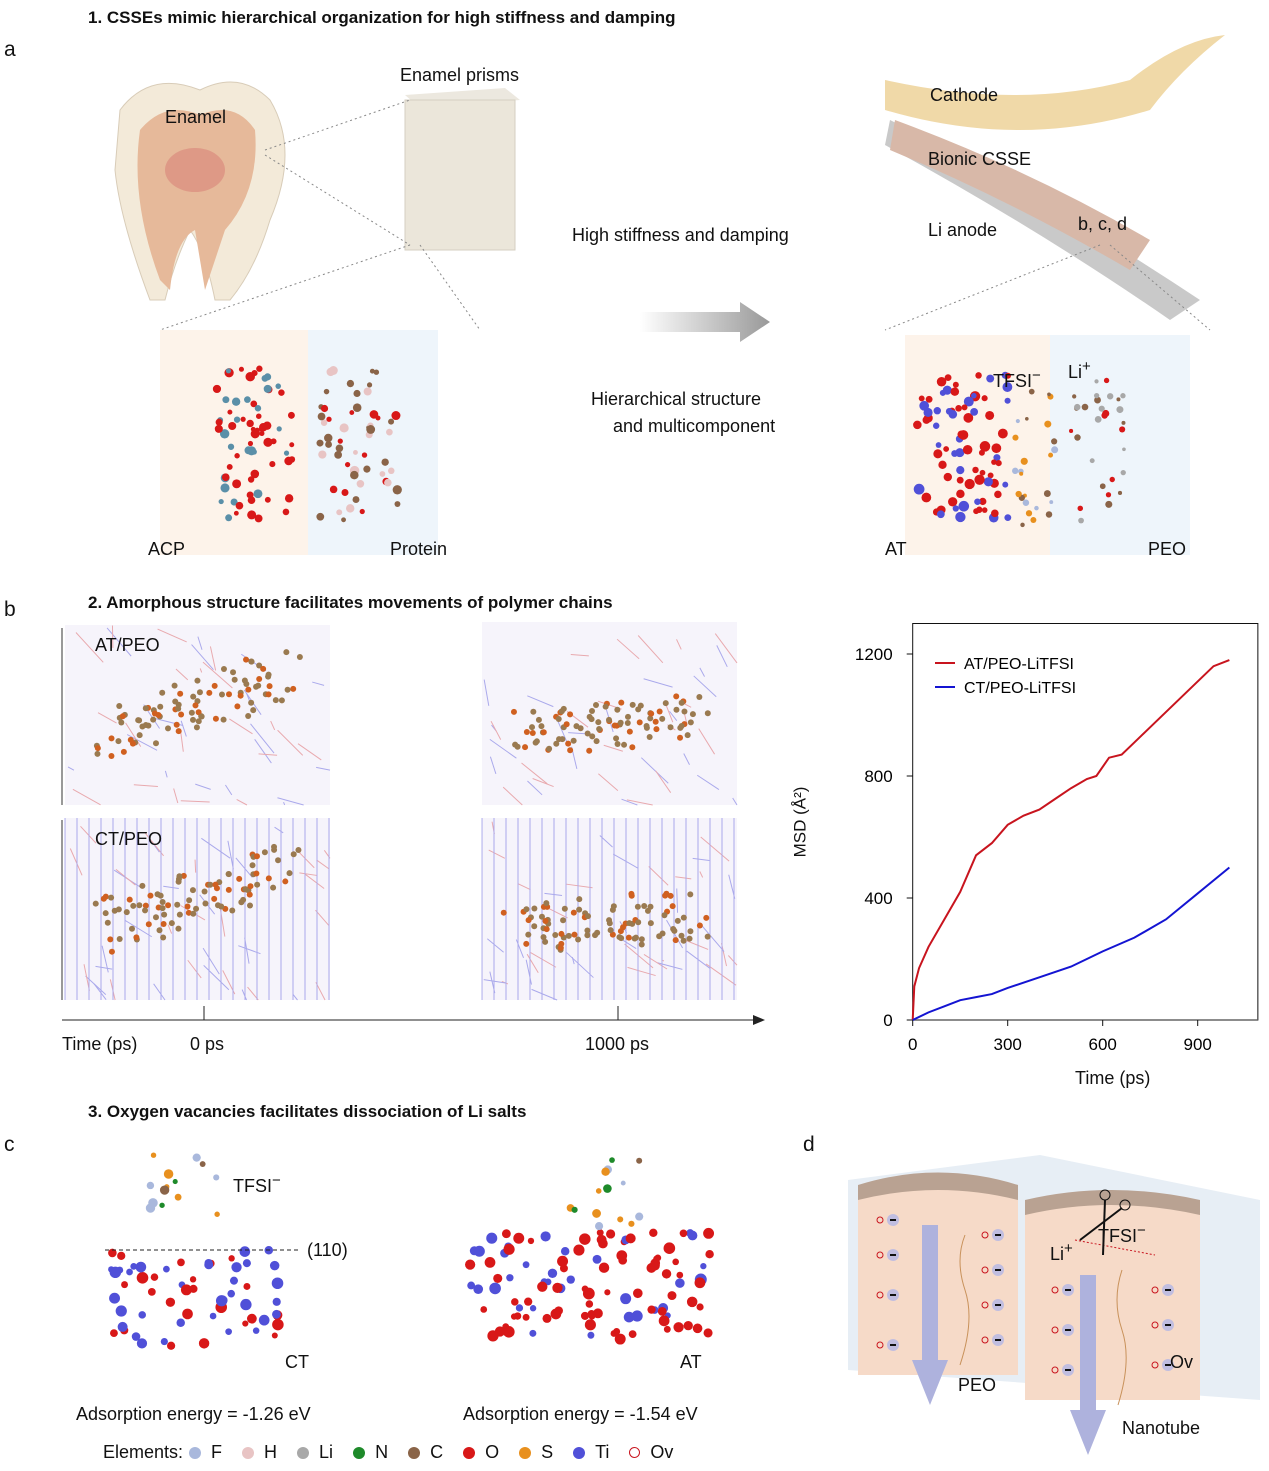 This screenshot has width=1269, height=1471. What do you see at coordinates (590, 1286) in the screenshot?
I see `at-surface-structure` at bounding box center [590, 1286].